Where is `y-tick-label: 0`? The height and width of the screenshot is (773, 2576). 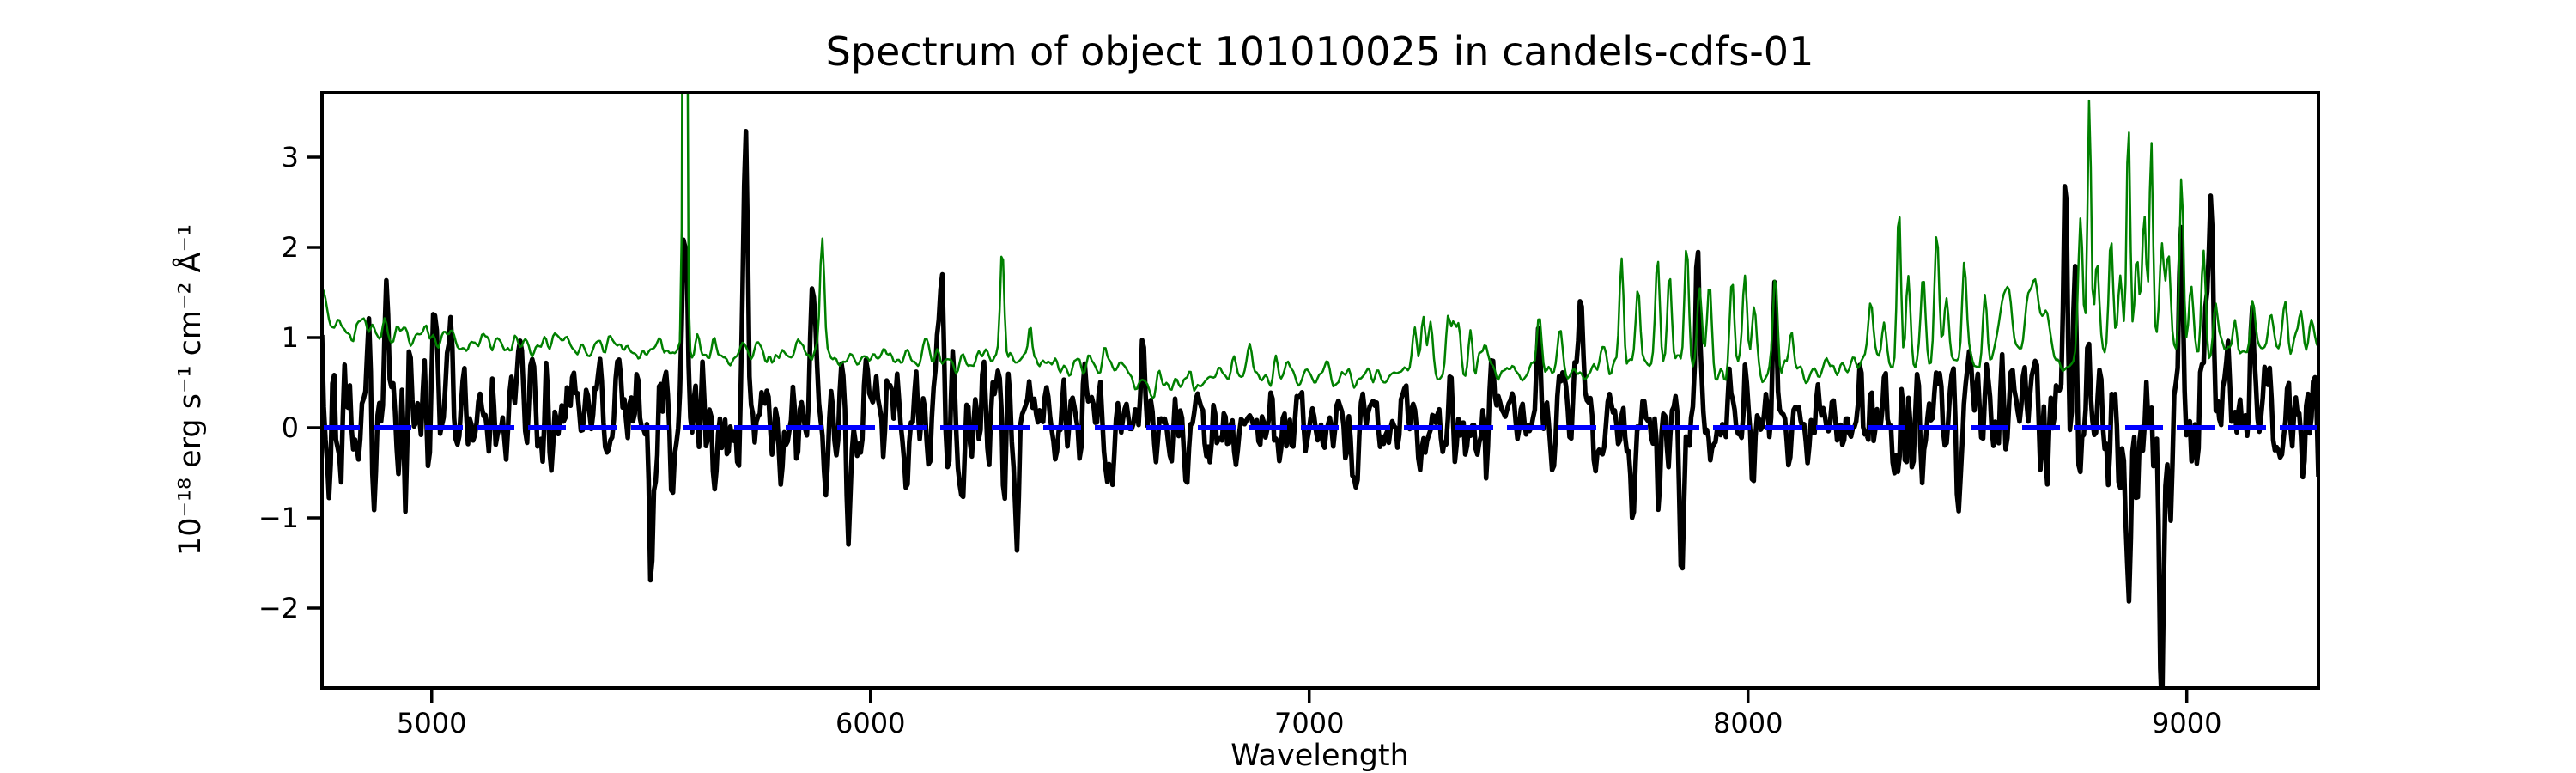
y-tick-label: 0 is located at coordinates (291, 427).